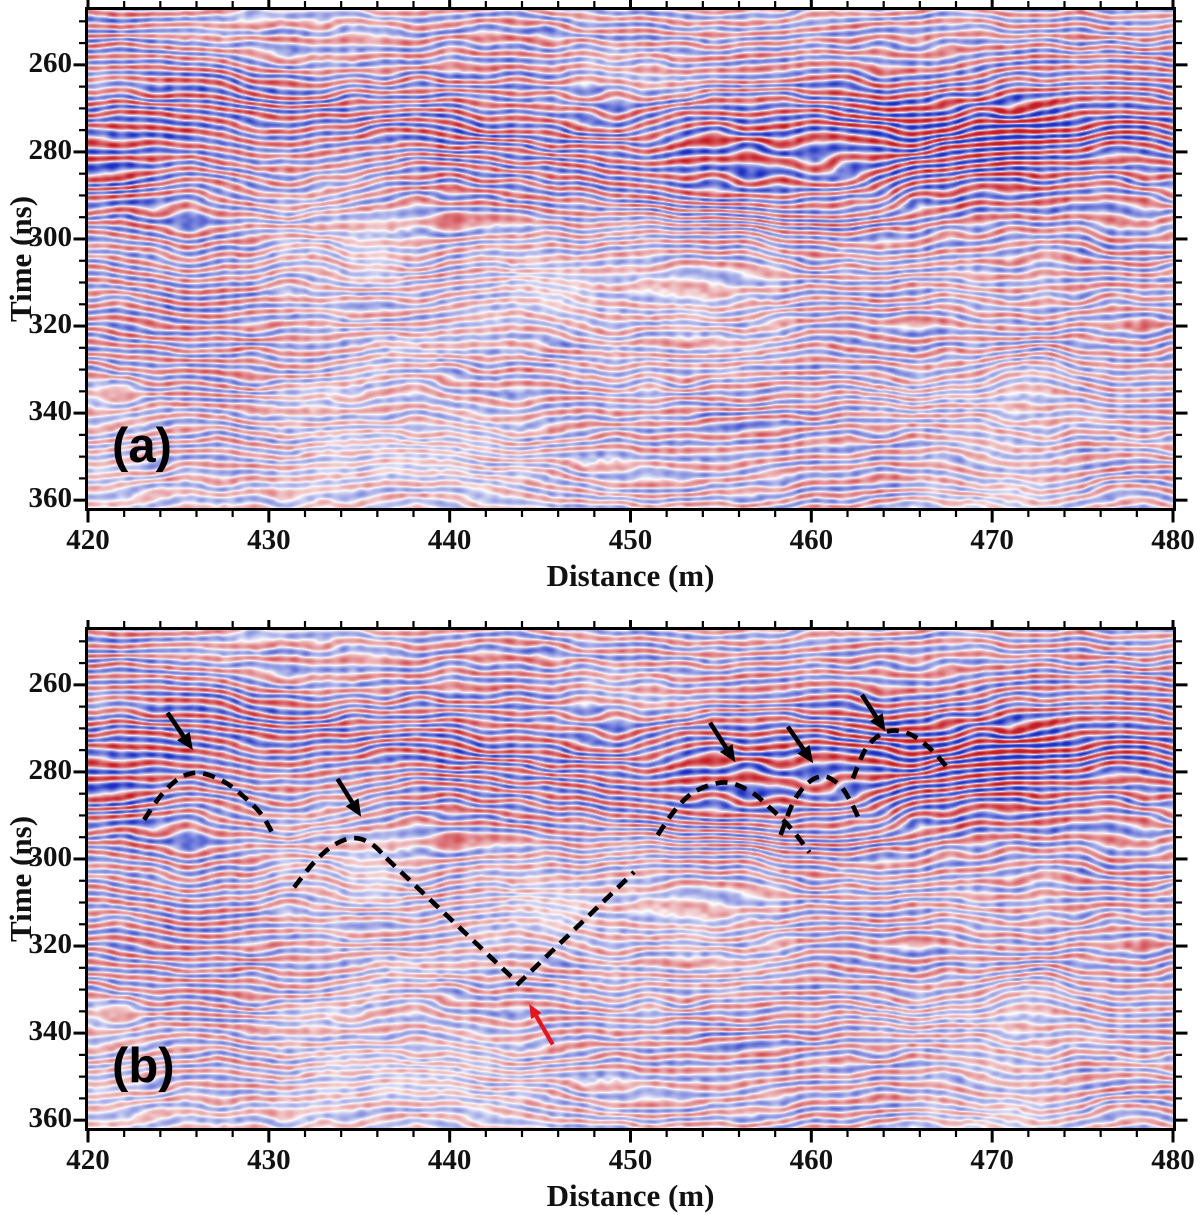  I want to click on y-axis-title-a: Time (ns), so click(20, 259).